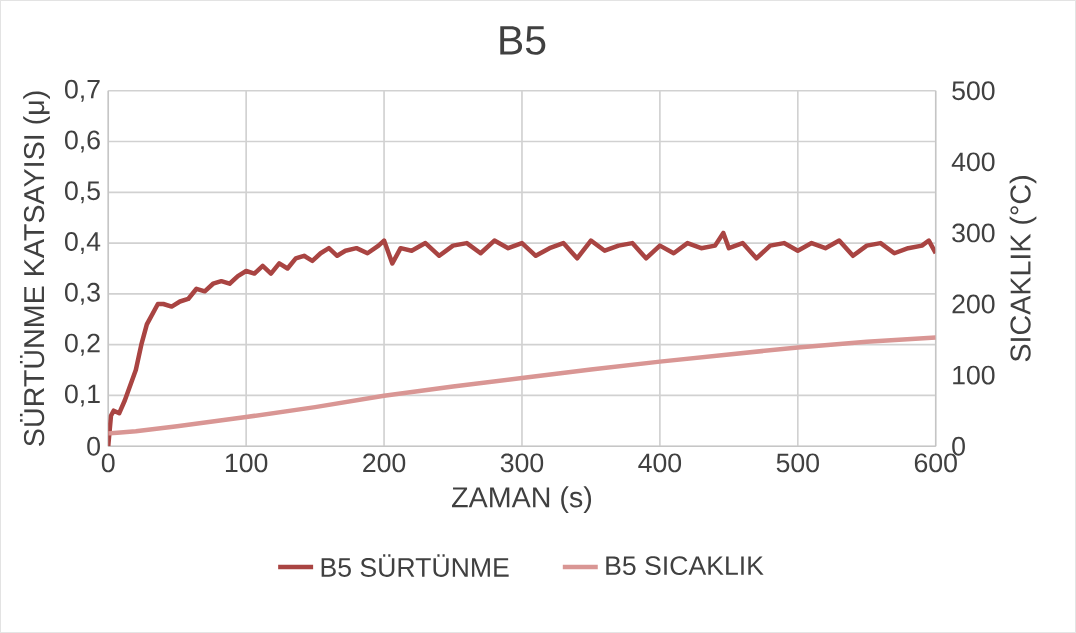 The image size is (1076, 633). I want to click on y-axis-title: SÜRTÜNME KATSAYISI (μ), so click(34, 268).